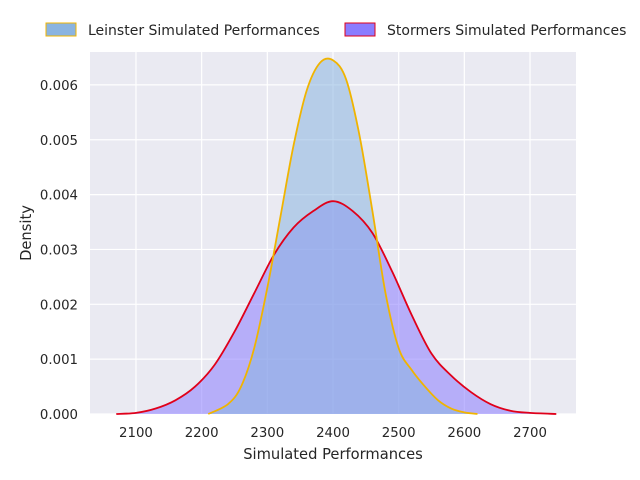  What do you see at coordinates (204, 31) in the screenshot?
I see `legend-label-leinster: Leinster Simulated Performances` at bounding box center [204, 31].